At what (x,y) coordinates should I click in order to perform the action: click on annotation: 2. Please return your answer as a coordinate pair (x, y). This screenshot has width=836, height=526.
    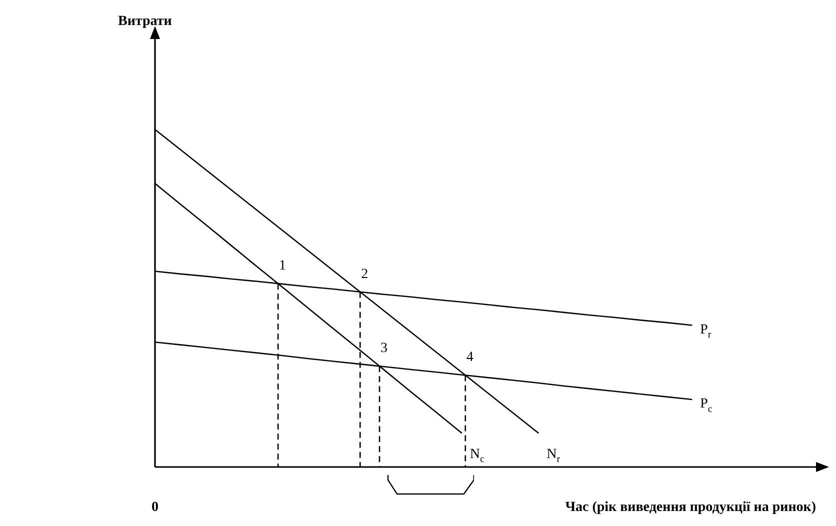
    Looking at the image, I should click on (364, 274).